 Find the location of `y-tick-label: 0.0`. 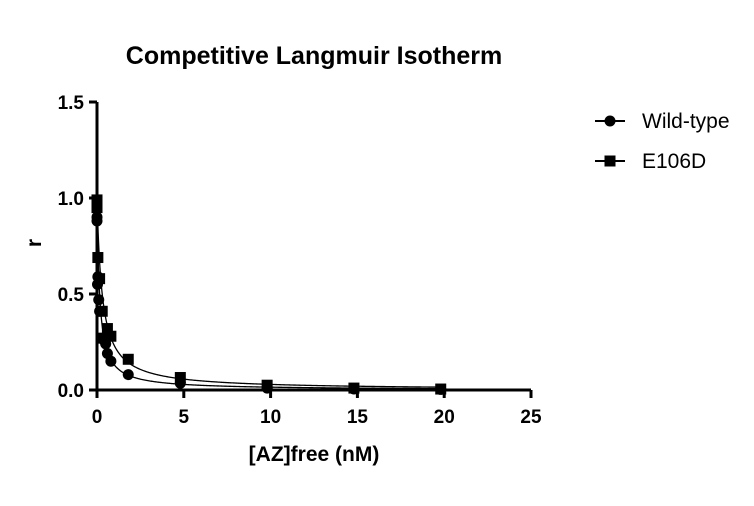

y-tick-label: 0.0 is located at coordinates (71, 391).